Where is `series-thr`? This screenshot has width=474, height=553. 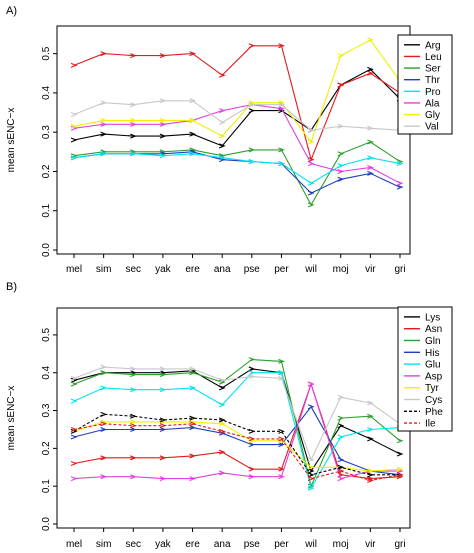
series-thr is located at coordinates (237, 172).